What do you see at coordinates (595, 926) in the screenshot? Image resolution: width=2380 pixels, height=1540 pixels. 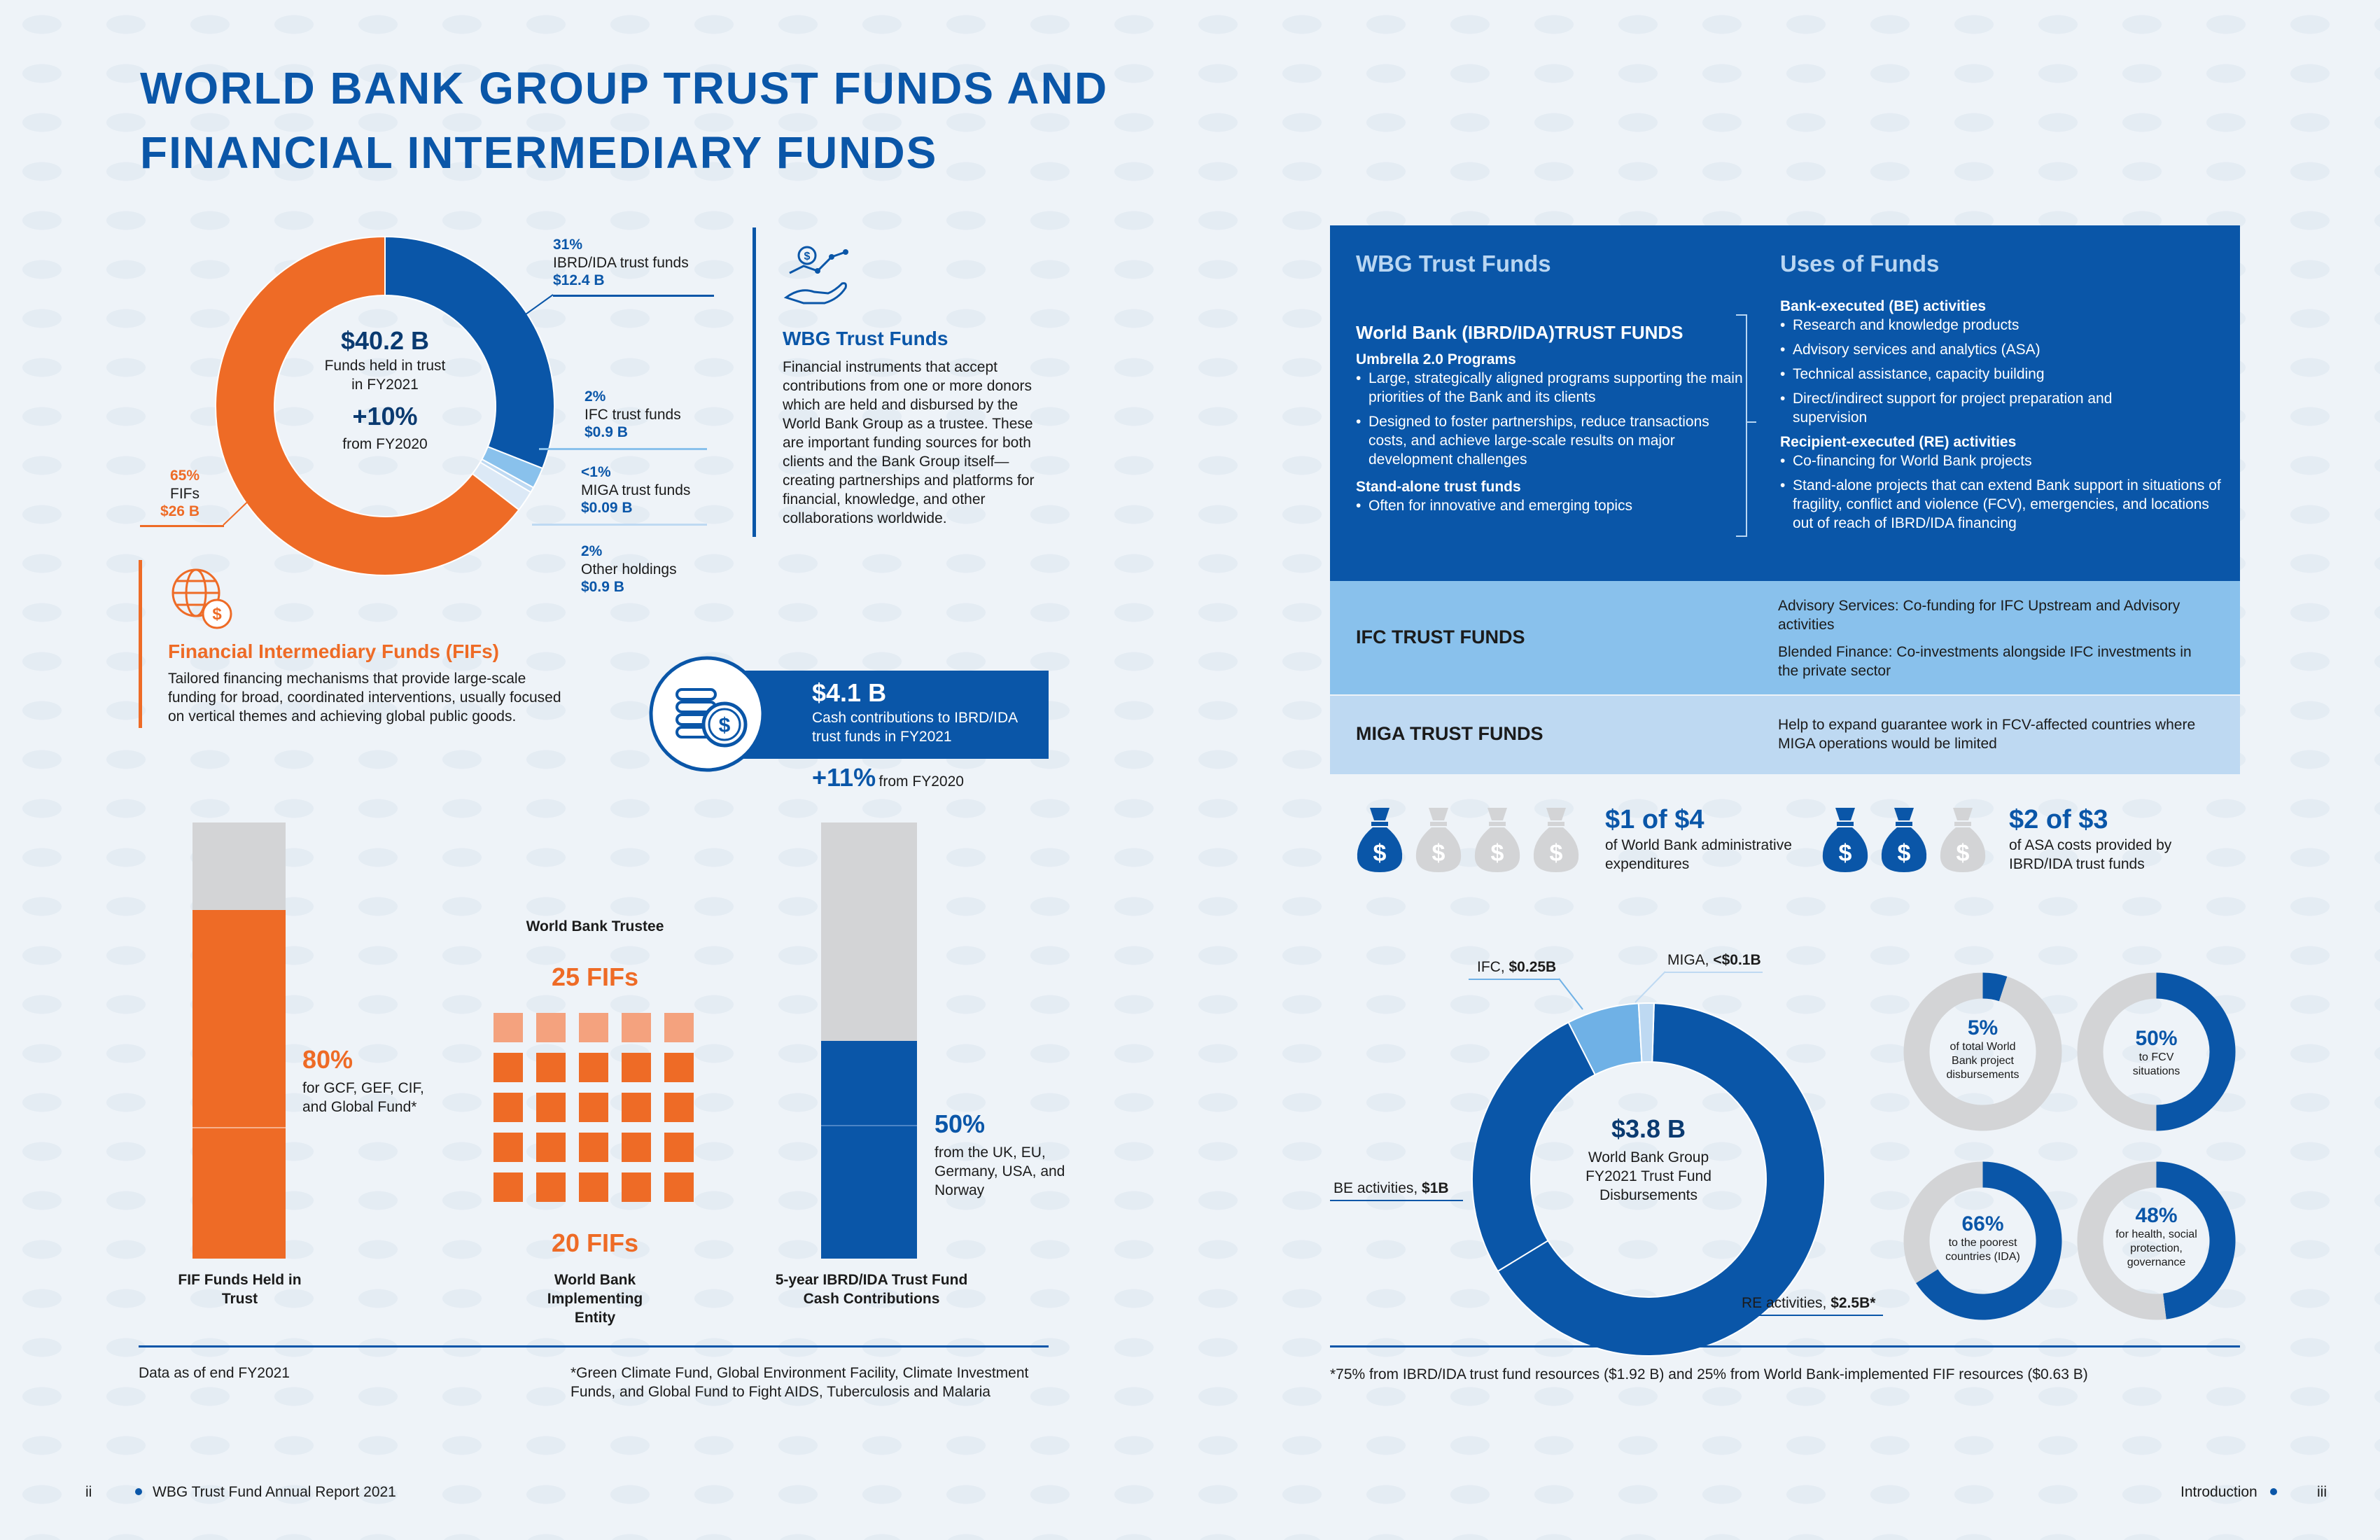 I see `fifs-top-label: World Bank Trustee` at bounding box center [595, 926].